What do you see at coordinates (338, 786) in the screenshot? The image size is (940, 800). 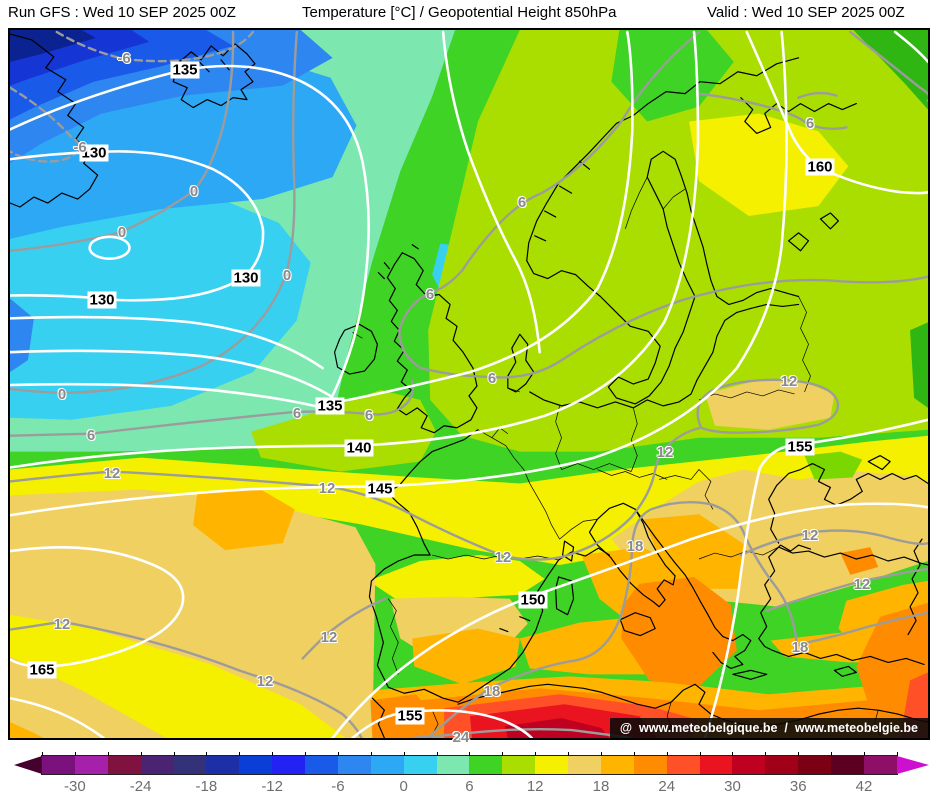 I see `colorbar-tick-label: -6` at bounding box center [338, 786].